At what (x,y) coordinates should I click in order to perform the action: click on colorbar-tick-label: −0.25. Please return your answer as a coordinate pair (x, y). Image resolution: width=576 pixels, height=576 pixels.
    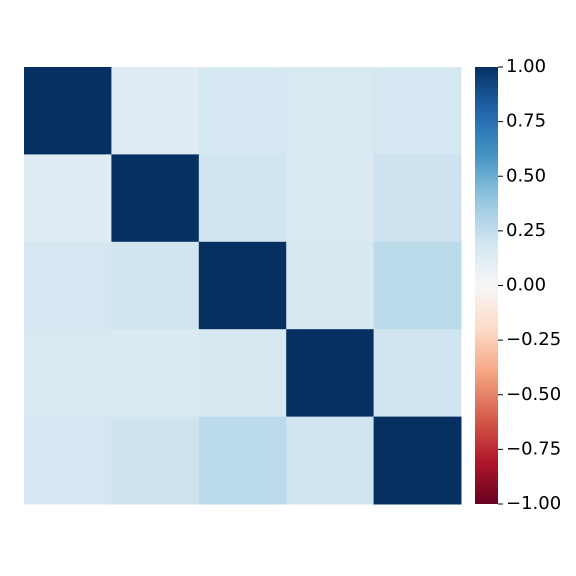
    Looking at the image, I should click on (533, 339).